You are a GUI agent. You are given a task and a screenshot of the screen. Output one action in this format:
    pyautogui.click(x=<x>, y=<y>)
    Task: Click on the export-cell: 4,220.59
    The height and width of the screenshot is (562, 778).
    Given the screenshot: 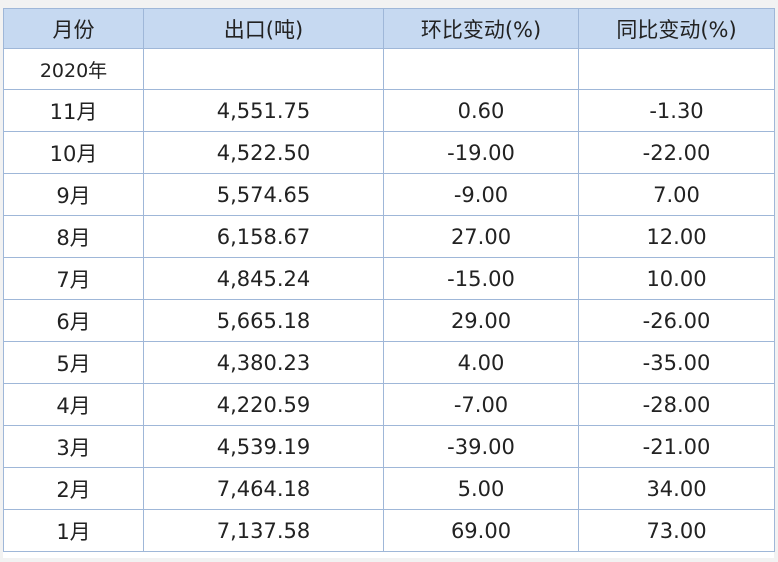 What is the action you would take?
    pyautogui.click(x=263, y=404)
    